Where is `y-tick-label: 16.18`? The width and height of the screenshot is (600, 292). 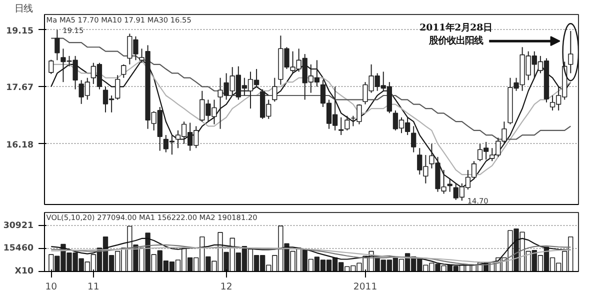 y-tick-label: 16.18 is located at coordinates (20, 145).